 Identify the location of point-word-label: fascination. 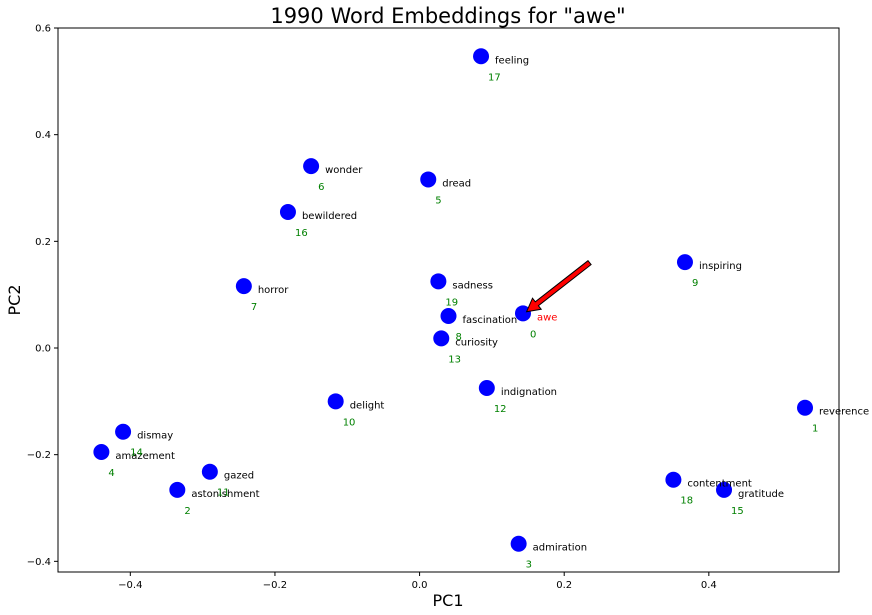
(490, 320).